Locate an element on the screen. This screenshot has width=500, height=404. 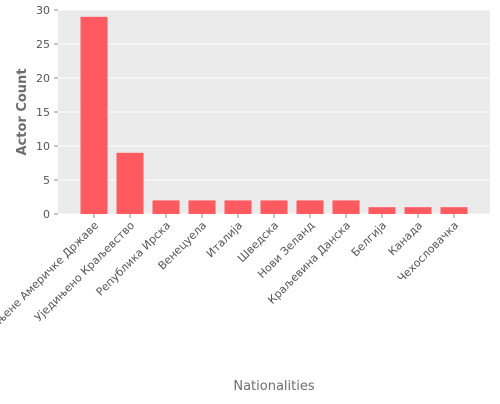
y-tick-label: 0 is located at coordinates (46, 214).